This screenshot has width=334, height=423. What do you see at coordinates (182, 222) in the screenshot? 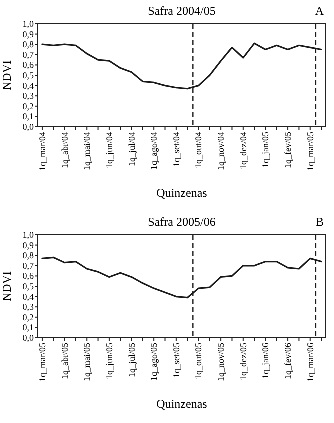
I see `chart-title: Safra 2005/06` at bounding box center [182, 222].